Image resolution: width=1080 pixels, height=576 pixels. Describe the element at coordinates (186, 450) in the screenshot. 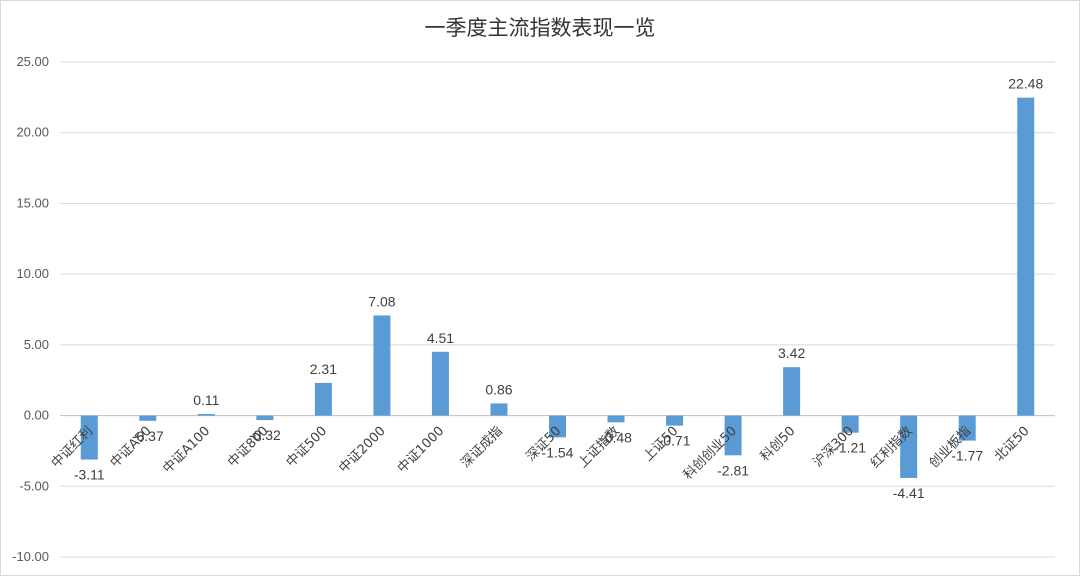

I see `x-tick-label: 中证A100` at that location.